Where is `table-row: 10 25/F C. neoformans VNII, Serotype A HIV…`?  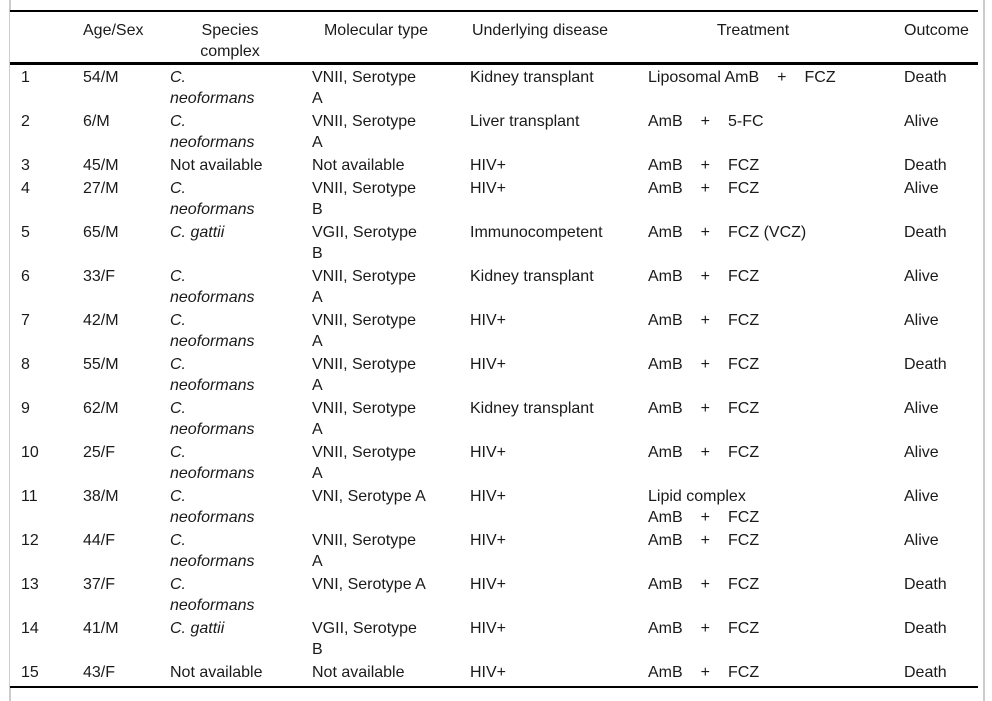 table-row: 10 25/F C. neoformans VNII, Serotype A HIV… is located at coordinates (494, 462).